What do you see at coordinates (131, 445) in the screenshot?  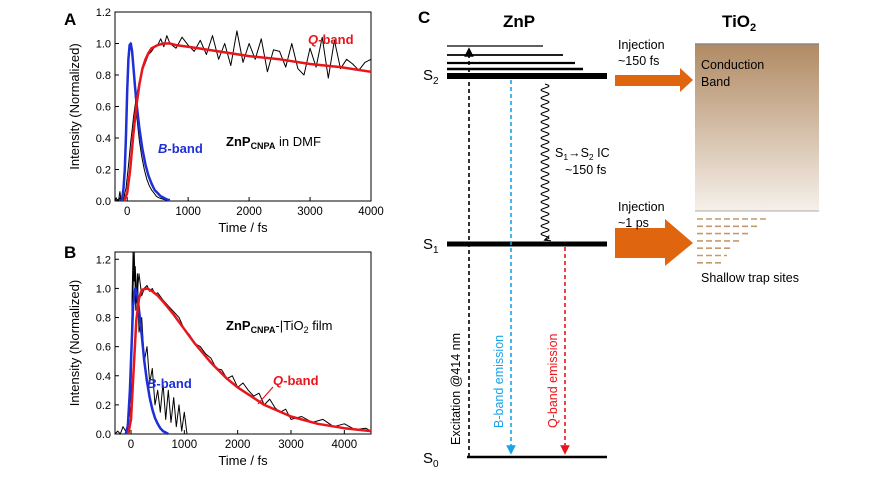 I see `panel-b-xtick-label-0: 0` at bounding box center [131, 445].